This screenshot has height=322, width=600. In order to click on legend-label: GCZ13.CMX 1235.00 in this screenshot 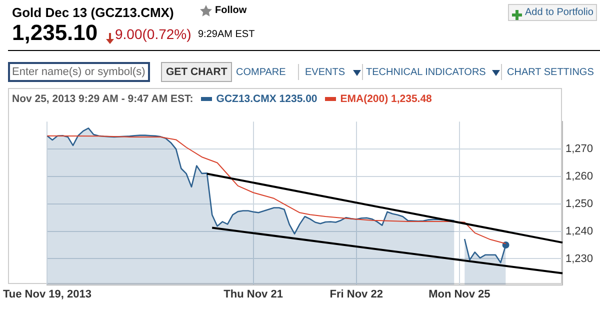, I will do `click(266, 99)`.